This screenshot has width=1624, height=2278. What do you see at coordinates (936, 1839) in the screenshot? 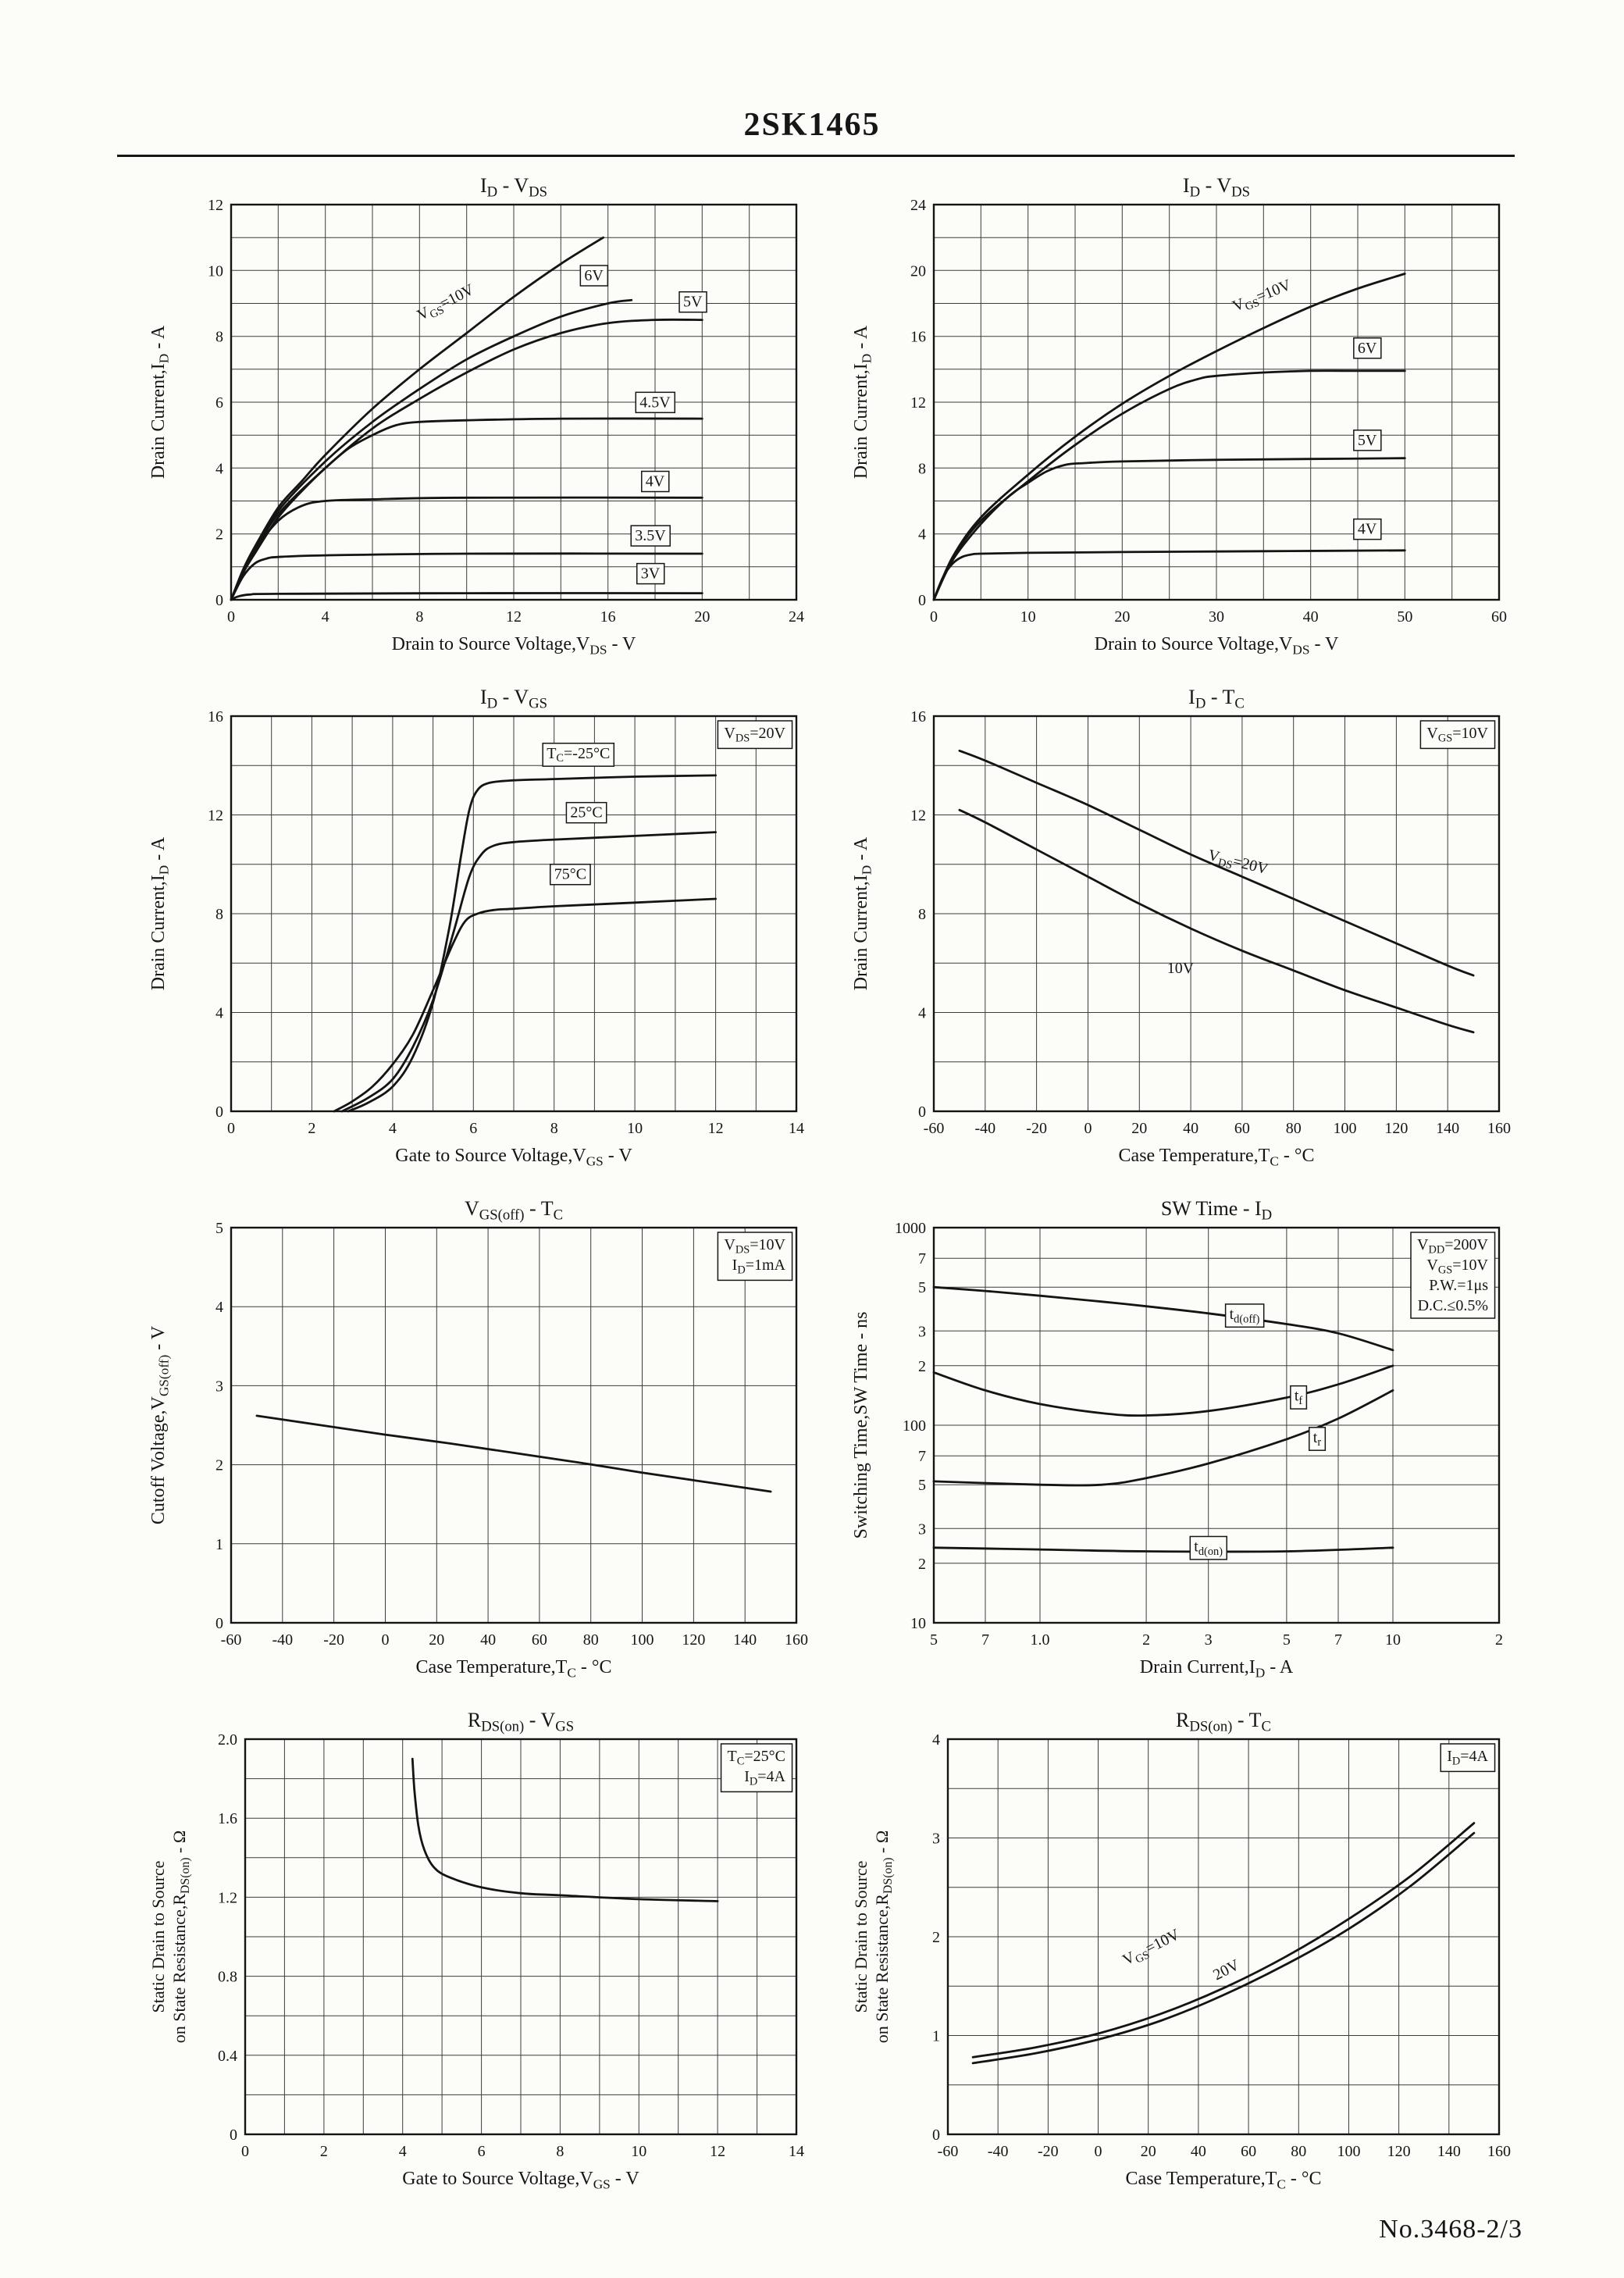
I see `y-tick-label: 3` at bounding box center [936, 1839].